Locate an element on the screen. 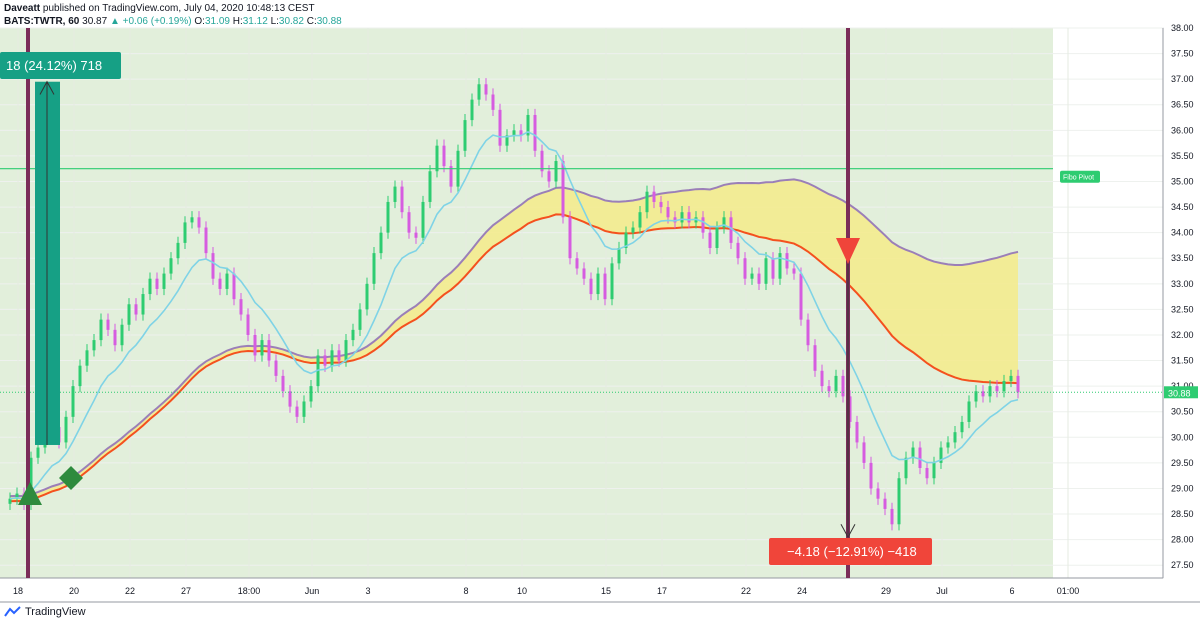 The height and width of the screenshot is (625, 1200). price-tick-label: 28.50 is located at coordinates (1182, 514).